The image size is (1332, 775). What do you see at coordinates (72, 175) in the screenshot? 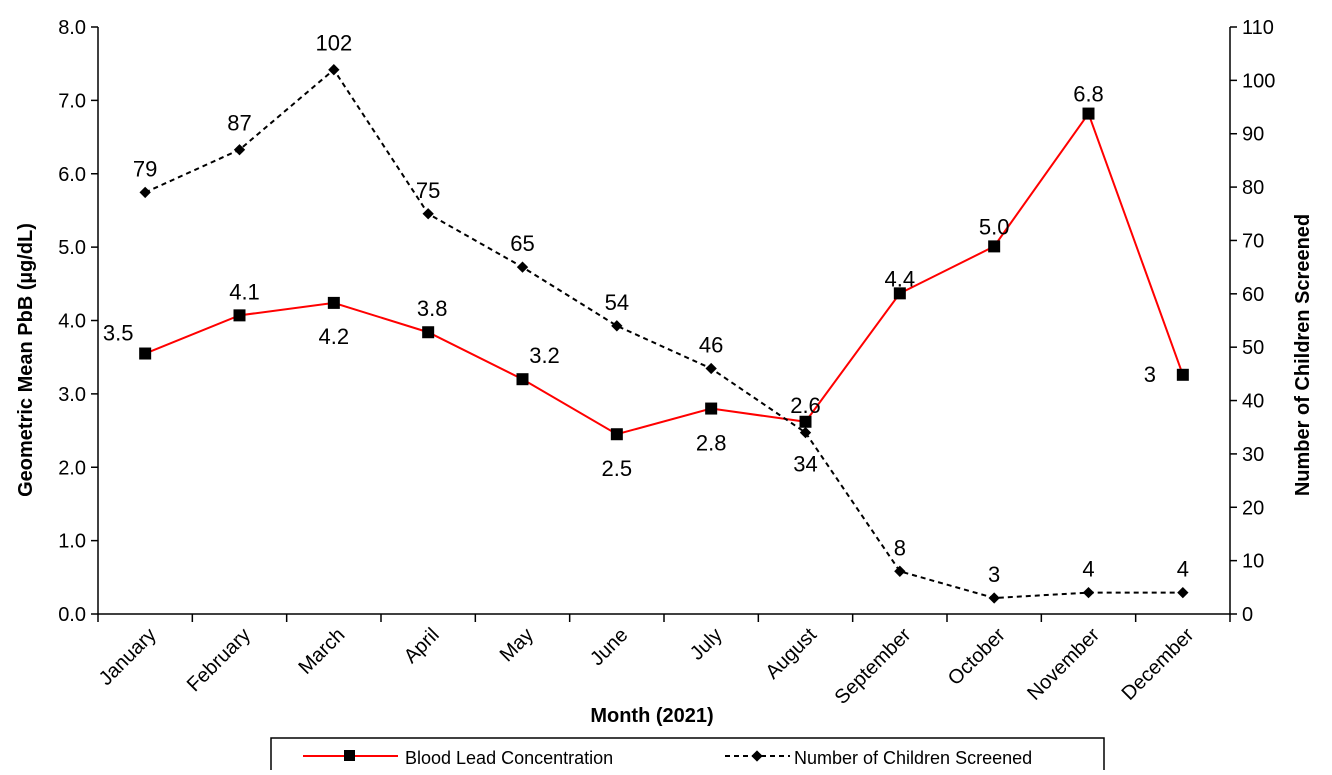
I see `y-tick-label: 6.0` at bounding box center [72, 175].